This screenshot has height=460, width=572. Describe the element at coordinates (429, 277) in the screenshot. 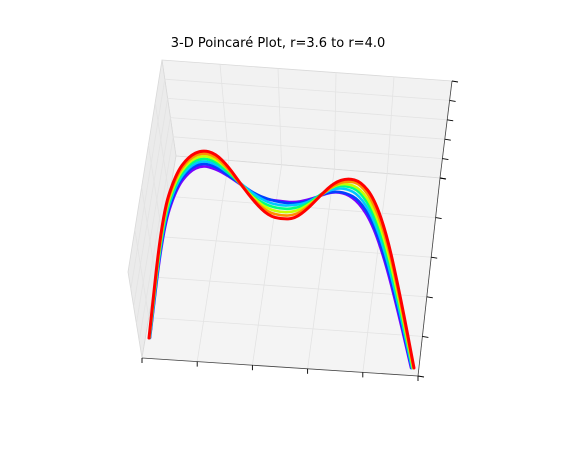

I see `y-axis-line` at that location.